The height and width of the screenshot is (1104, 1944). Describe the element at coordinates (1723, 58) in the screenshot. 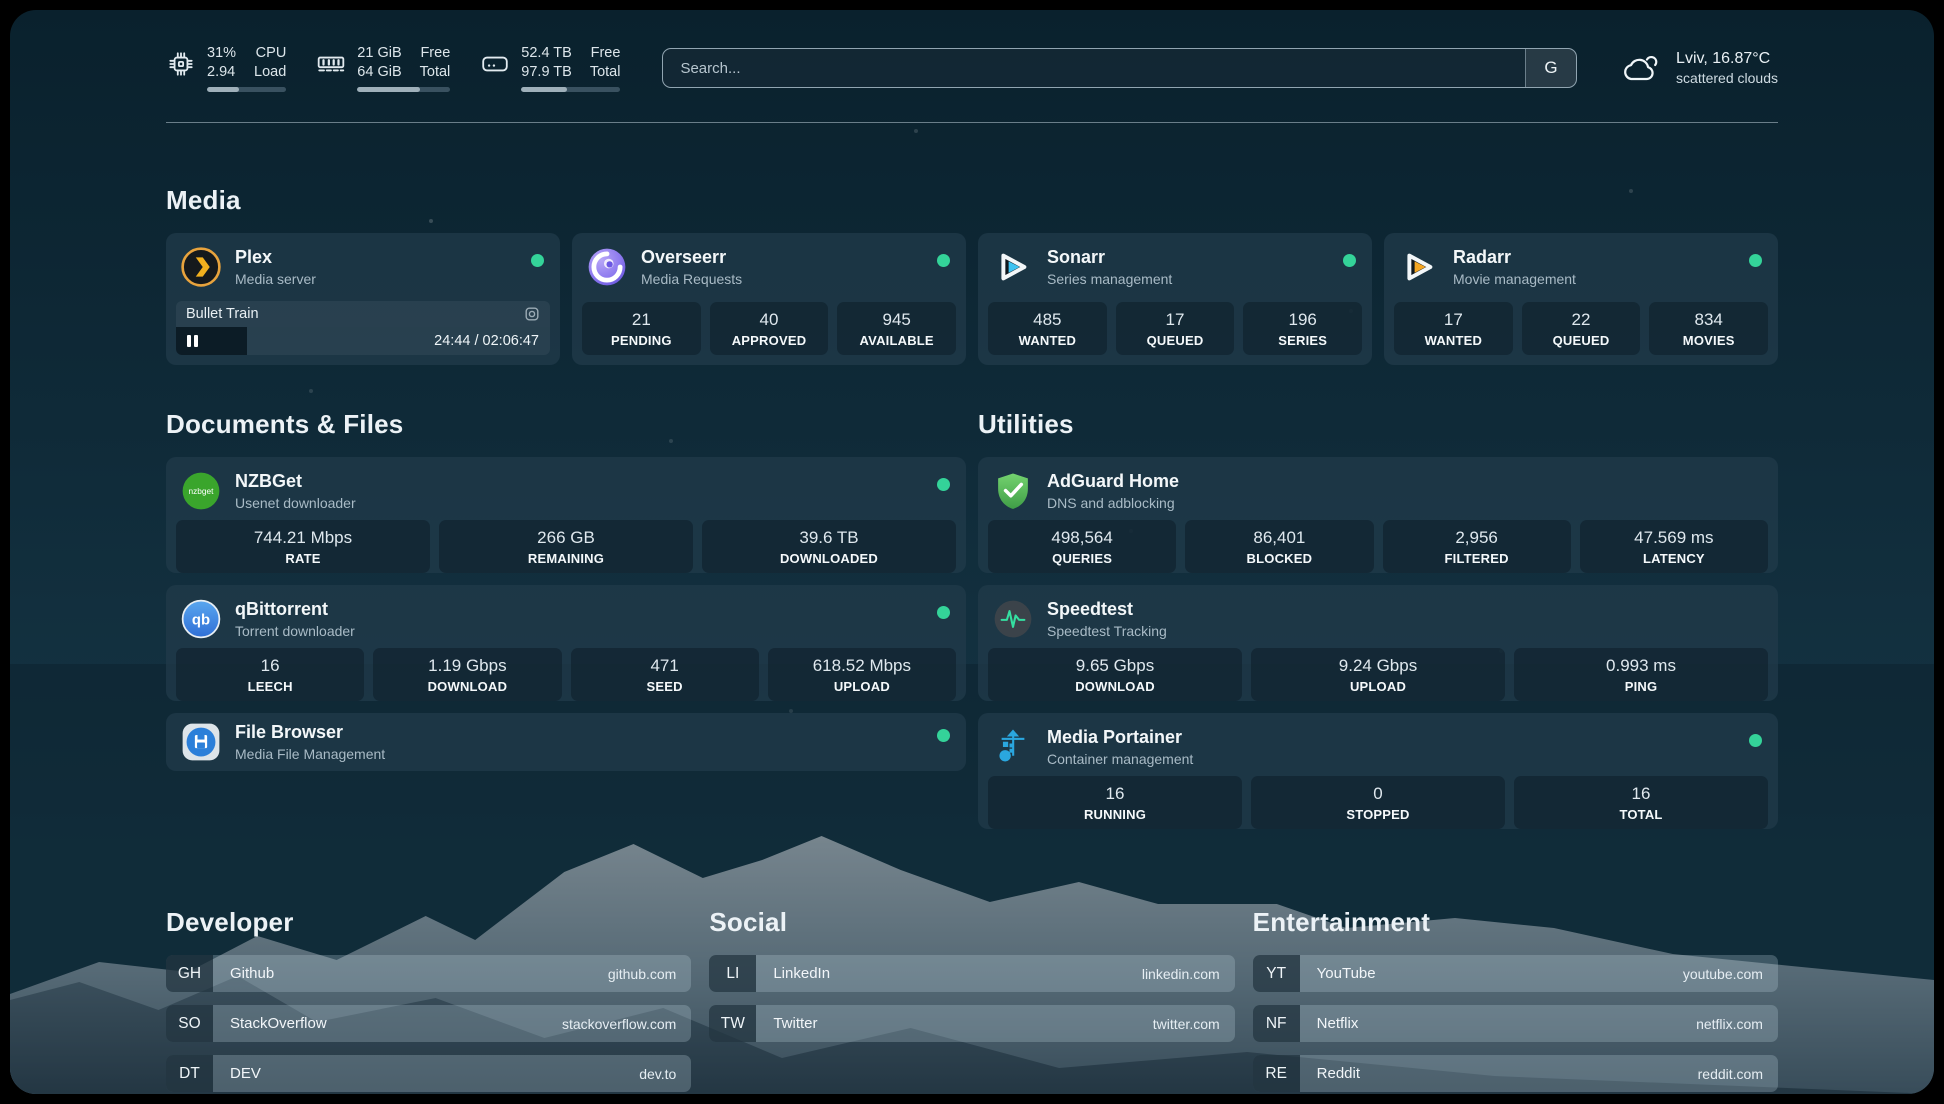

I see `weather-location-temp: Lviv, 16.87°C` at that location.